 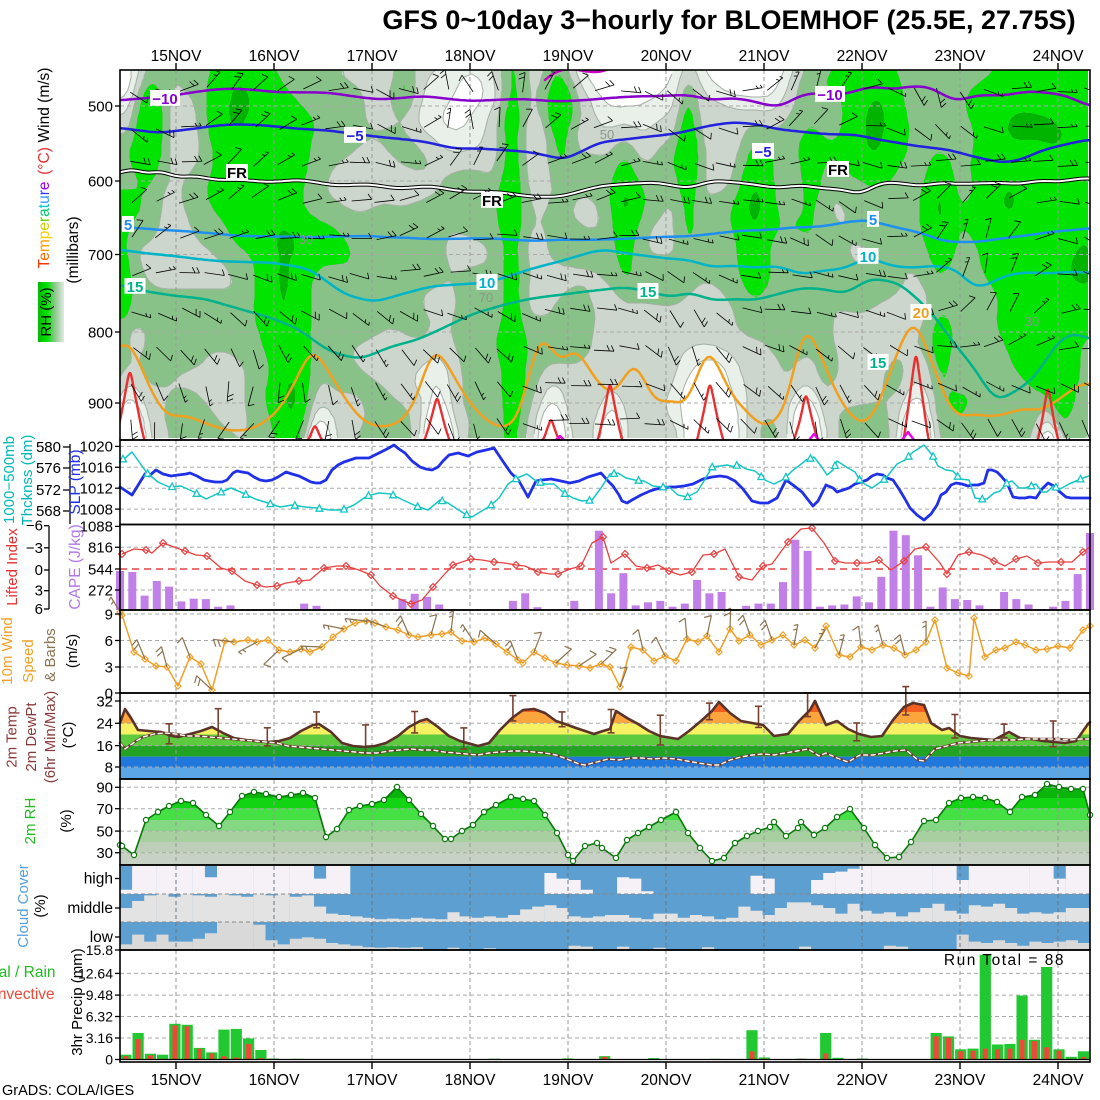 What do you see at coordinates (96, 468) in the screenshot?
I see `svg-text: 1016` at bounding box center [96, 468].